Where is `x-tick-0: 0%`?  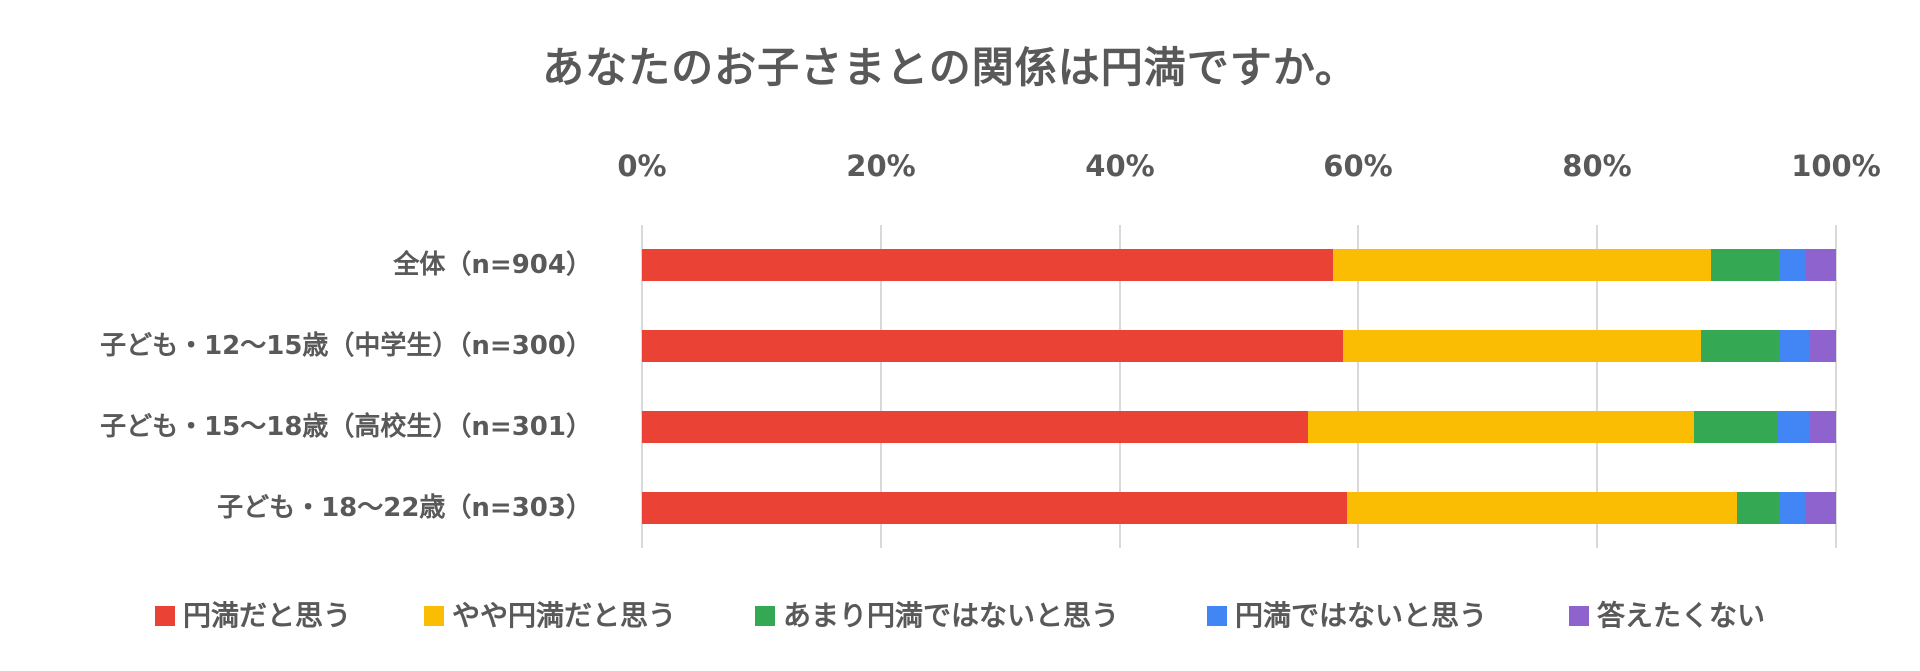 x-tick-0: 0% is located at coordinates (642, 166).